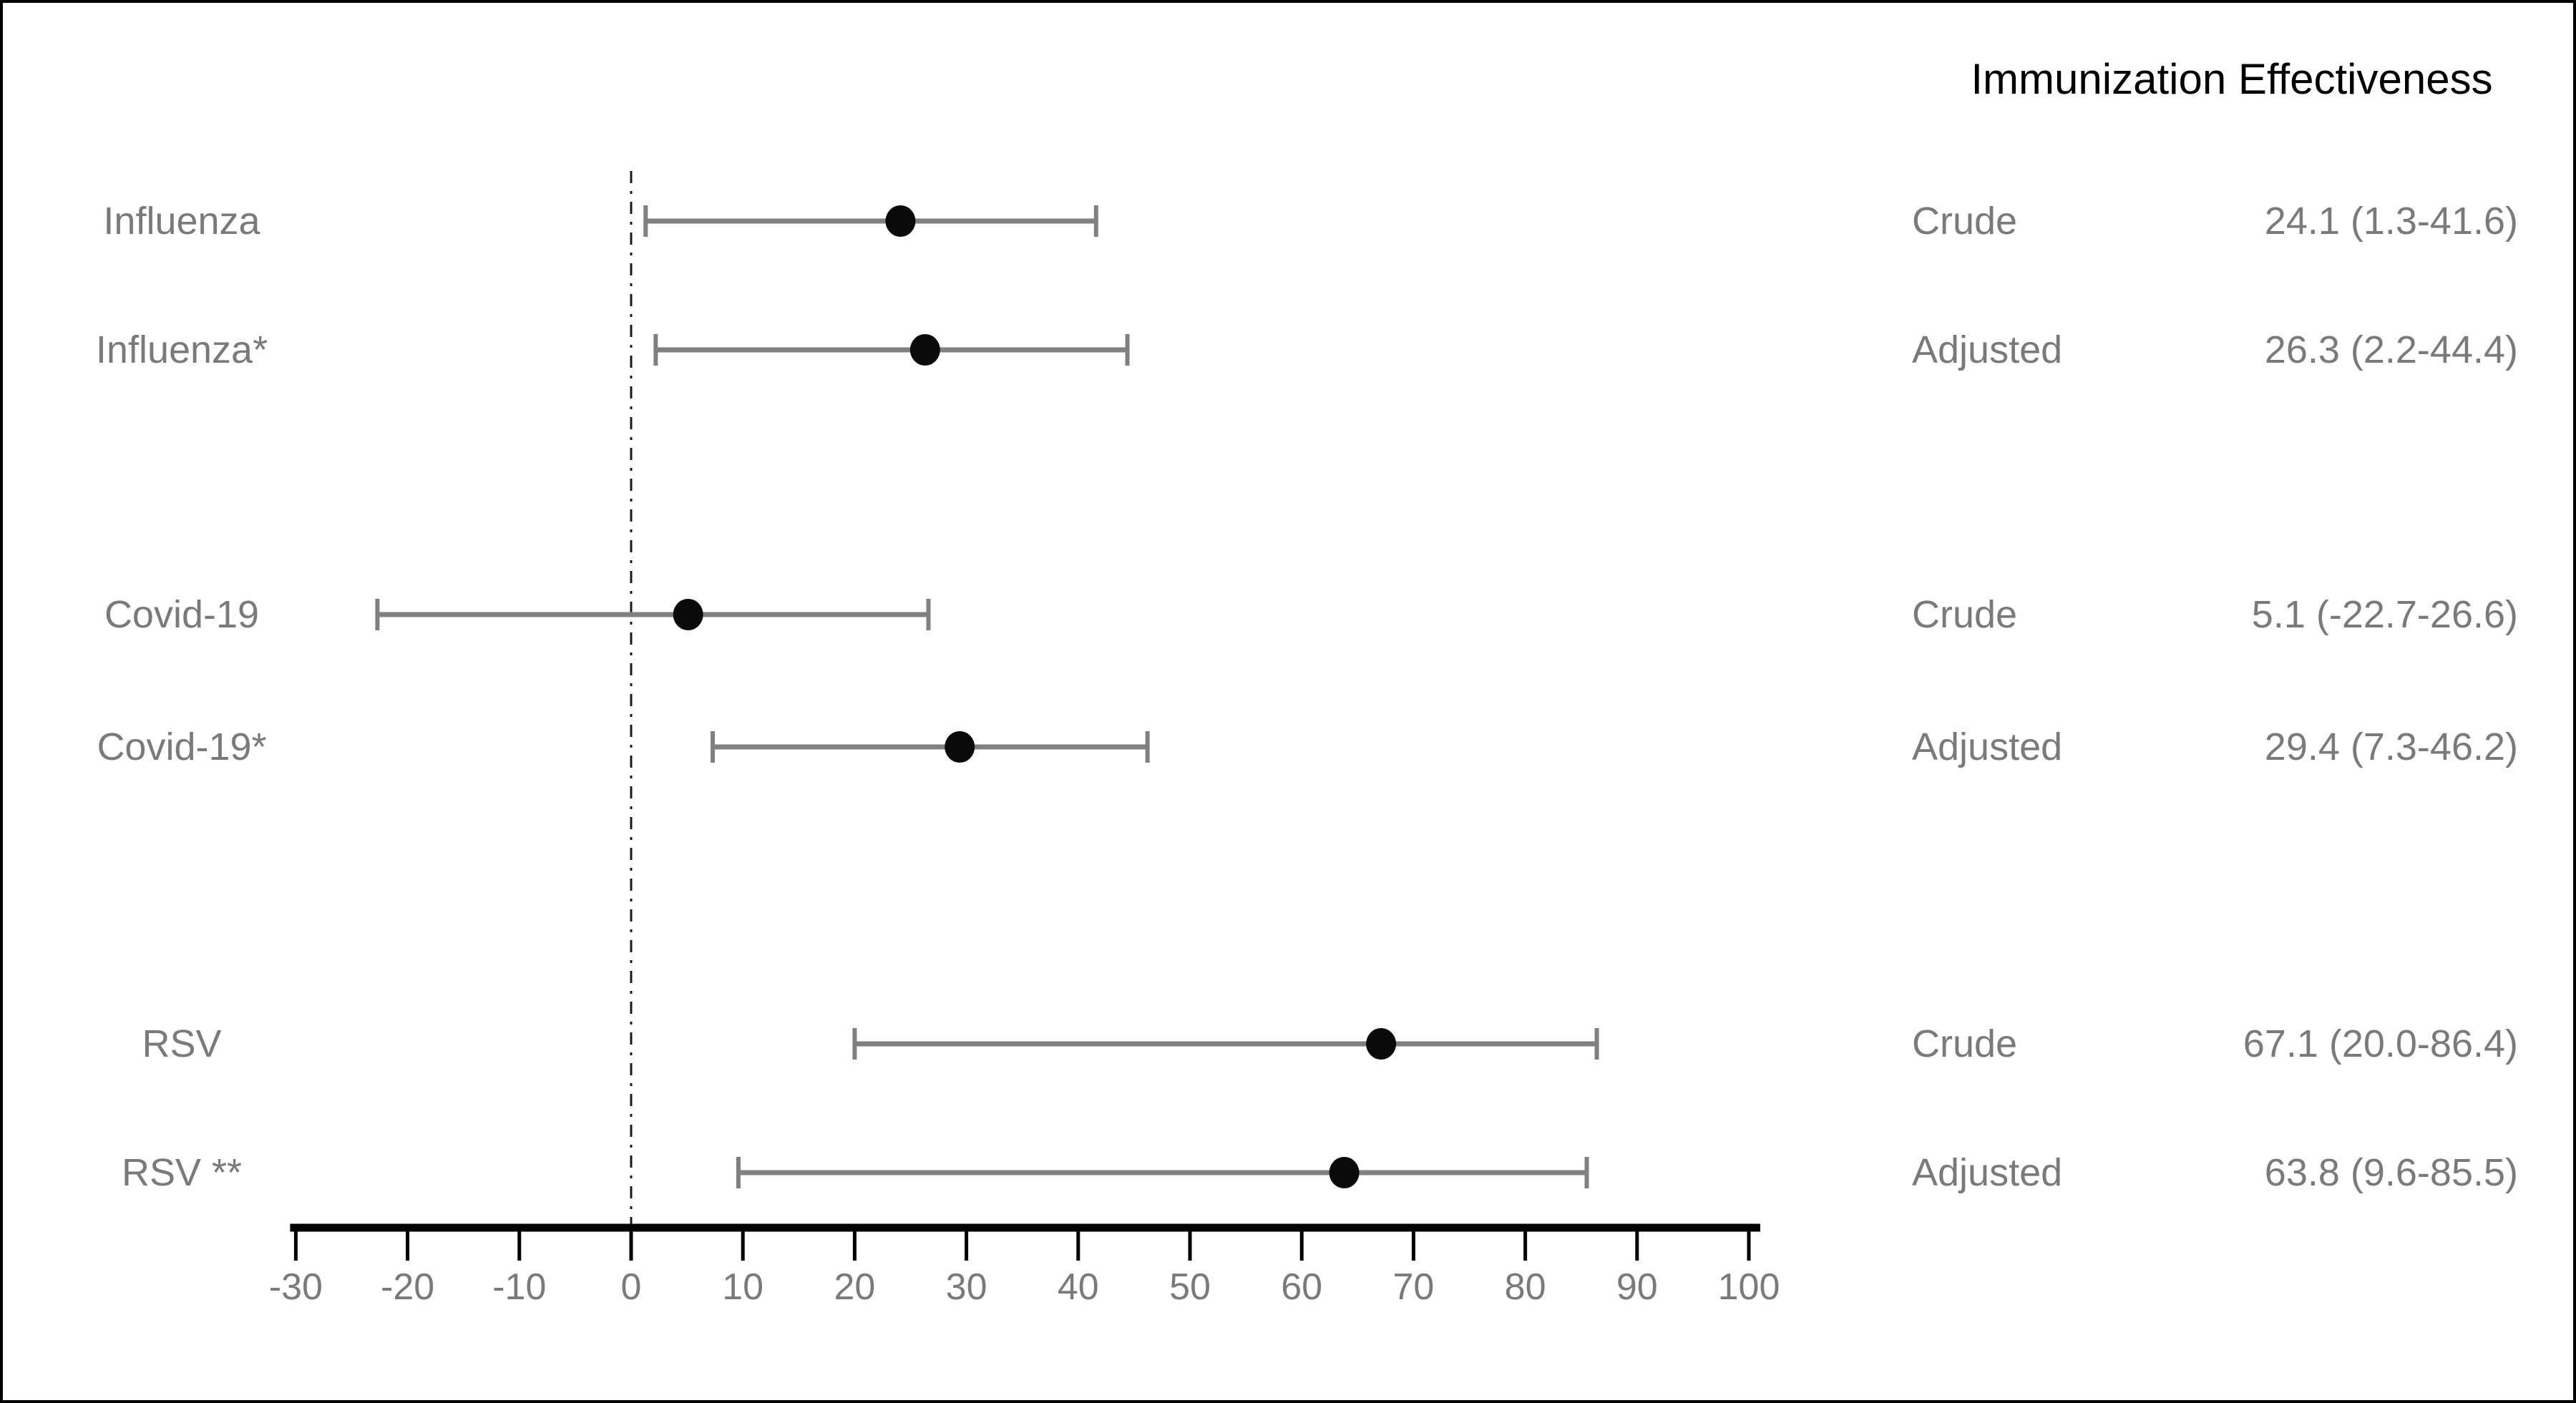 This screenshot has height=1403, width=2576. Describe the element at coordinates (519, 1287) in the screenshot. I see `x-tick-label: -10` at that location.